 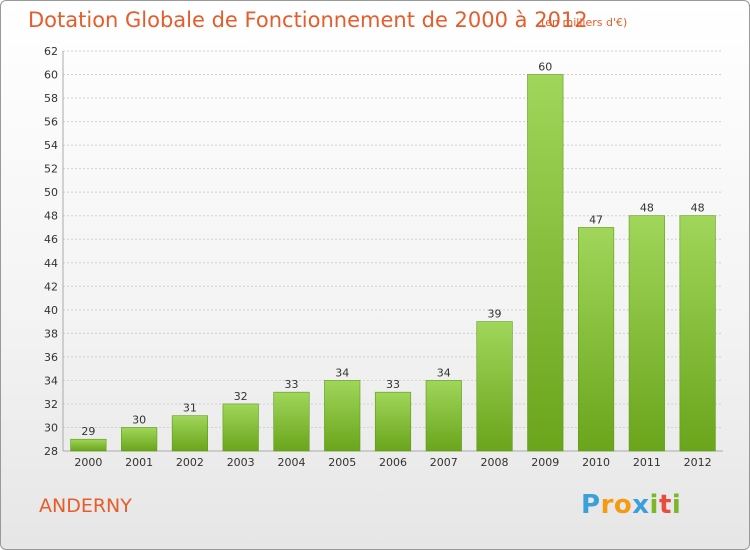 What do you see at coordinates (51, 145) in the screenshot?
I see `y-tick-label: 54` at bounding box center [51, 145].